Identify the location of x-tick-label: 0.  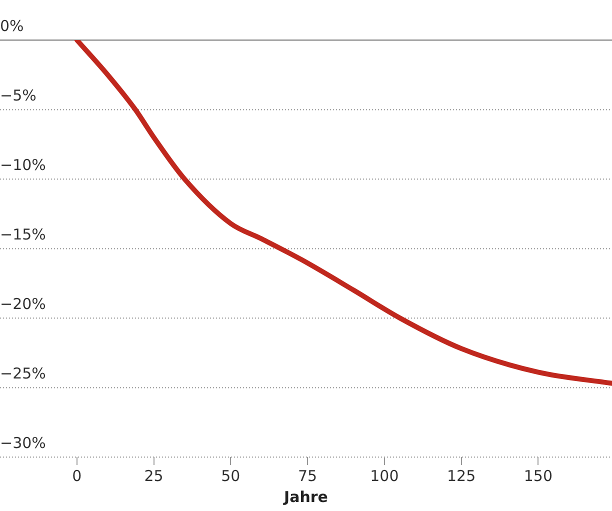
(77, 475).